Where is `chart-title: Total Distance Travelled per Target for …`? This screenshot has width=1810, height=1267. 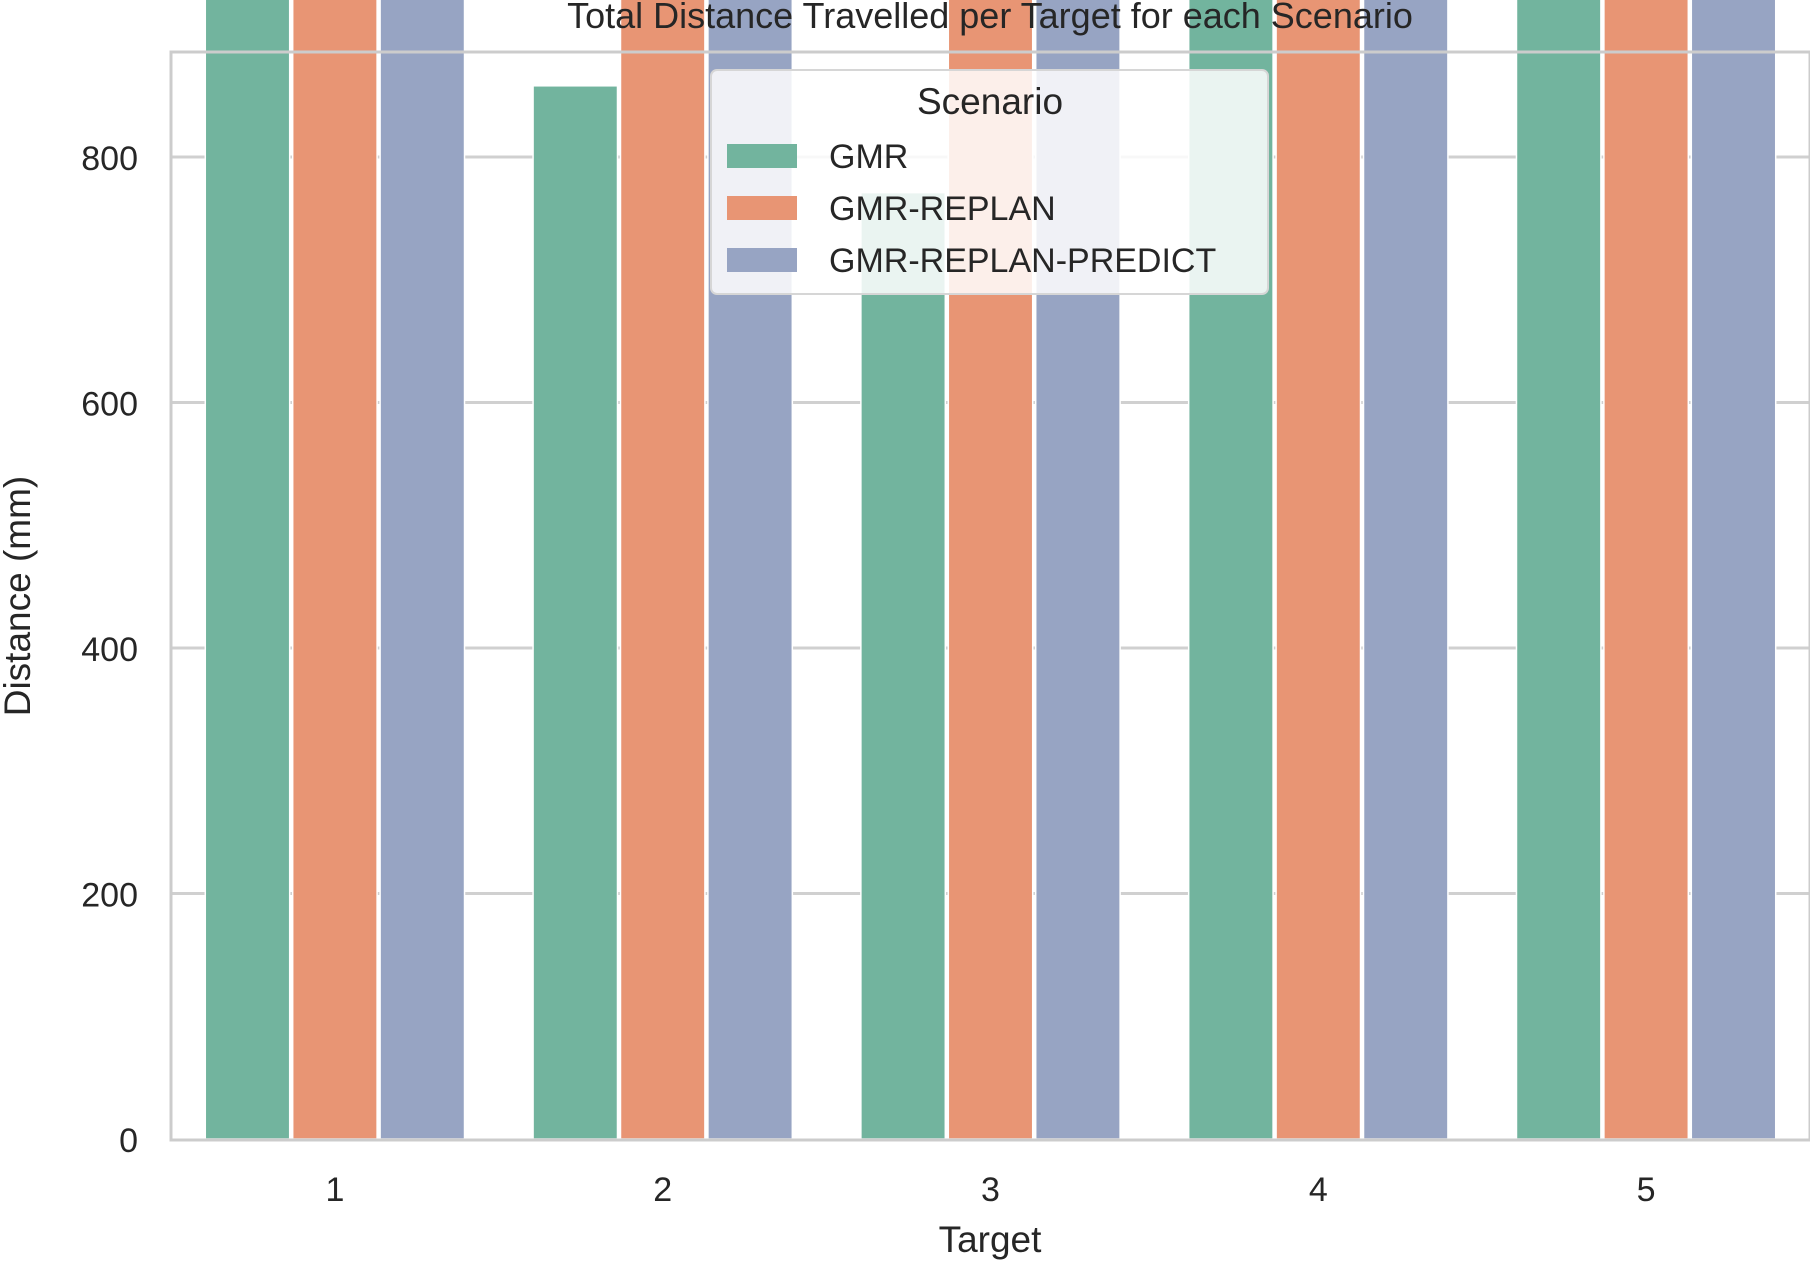 chart-title: Total Distance Travelled per Target for … is located at coordinates (990, 18).